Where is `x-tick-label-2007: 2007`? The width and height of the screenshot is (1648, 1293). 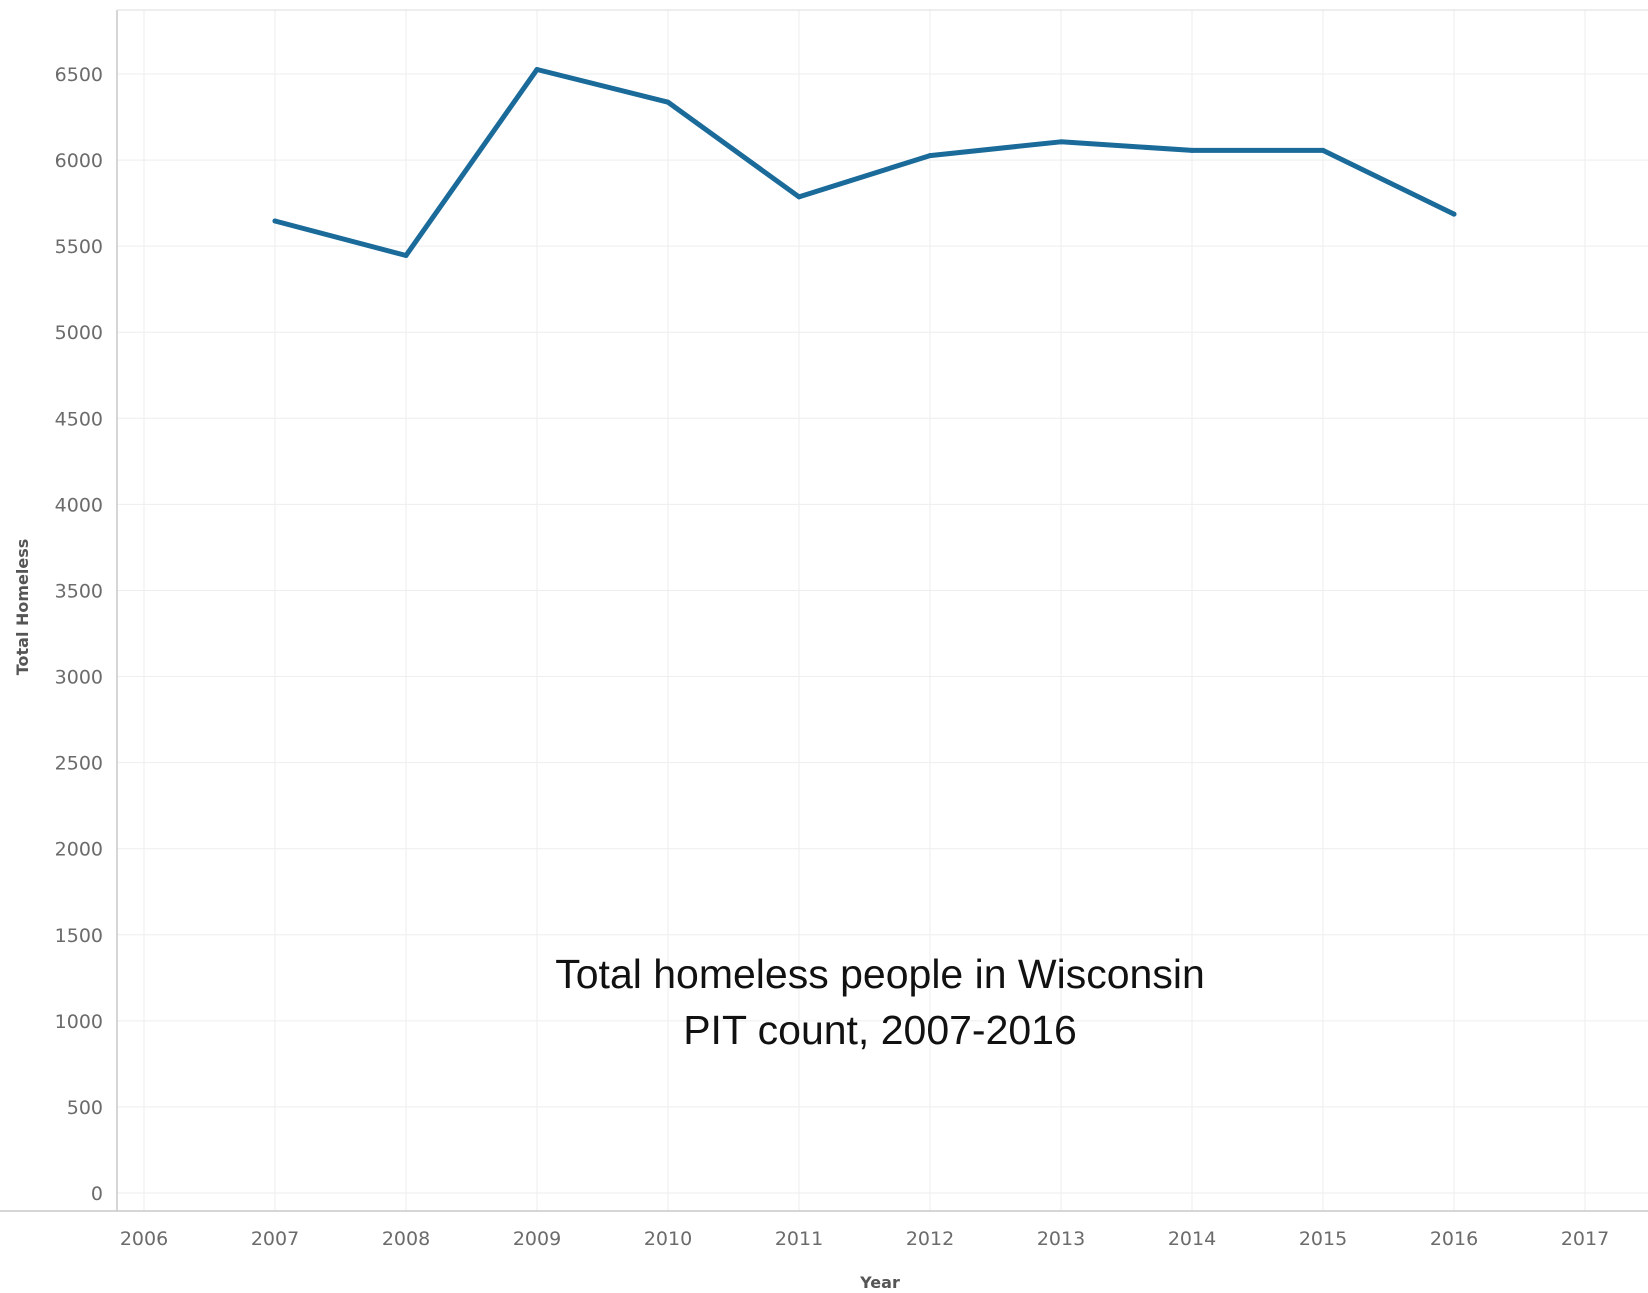
x-tick-label-2007: 2007 is located at coordinates (275, 1239).